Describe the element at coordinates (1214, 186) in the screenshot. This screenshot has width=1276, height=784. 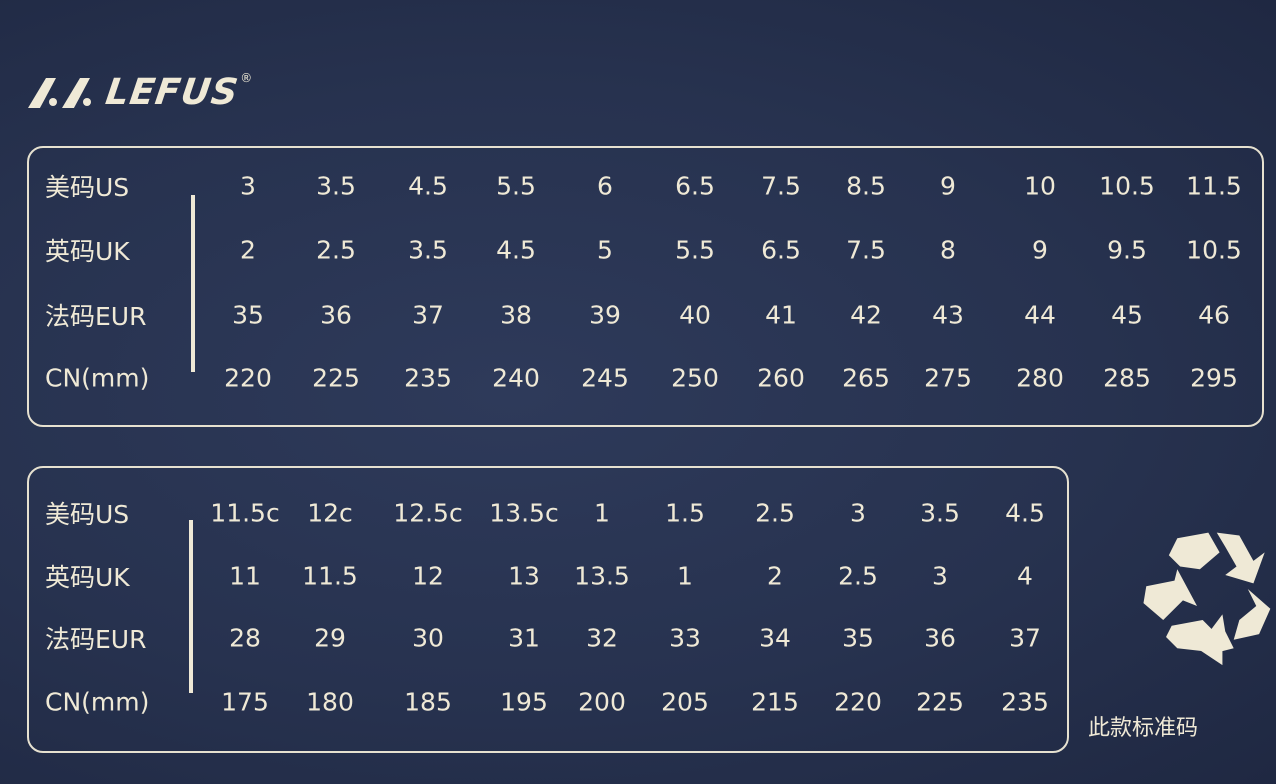
I see `size-cell-adult-us: 11.5` at that location.